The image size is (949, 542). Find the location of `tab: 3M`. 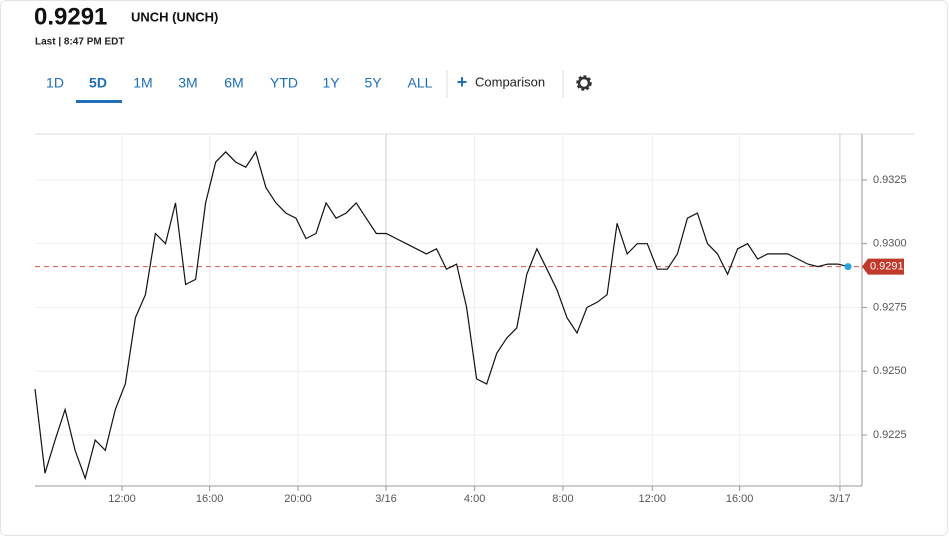

tab: 3M is located at coordinates (187, 83).